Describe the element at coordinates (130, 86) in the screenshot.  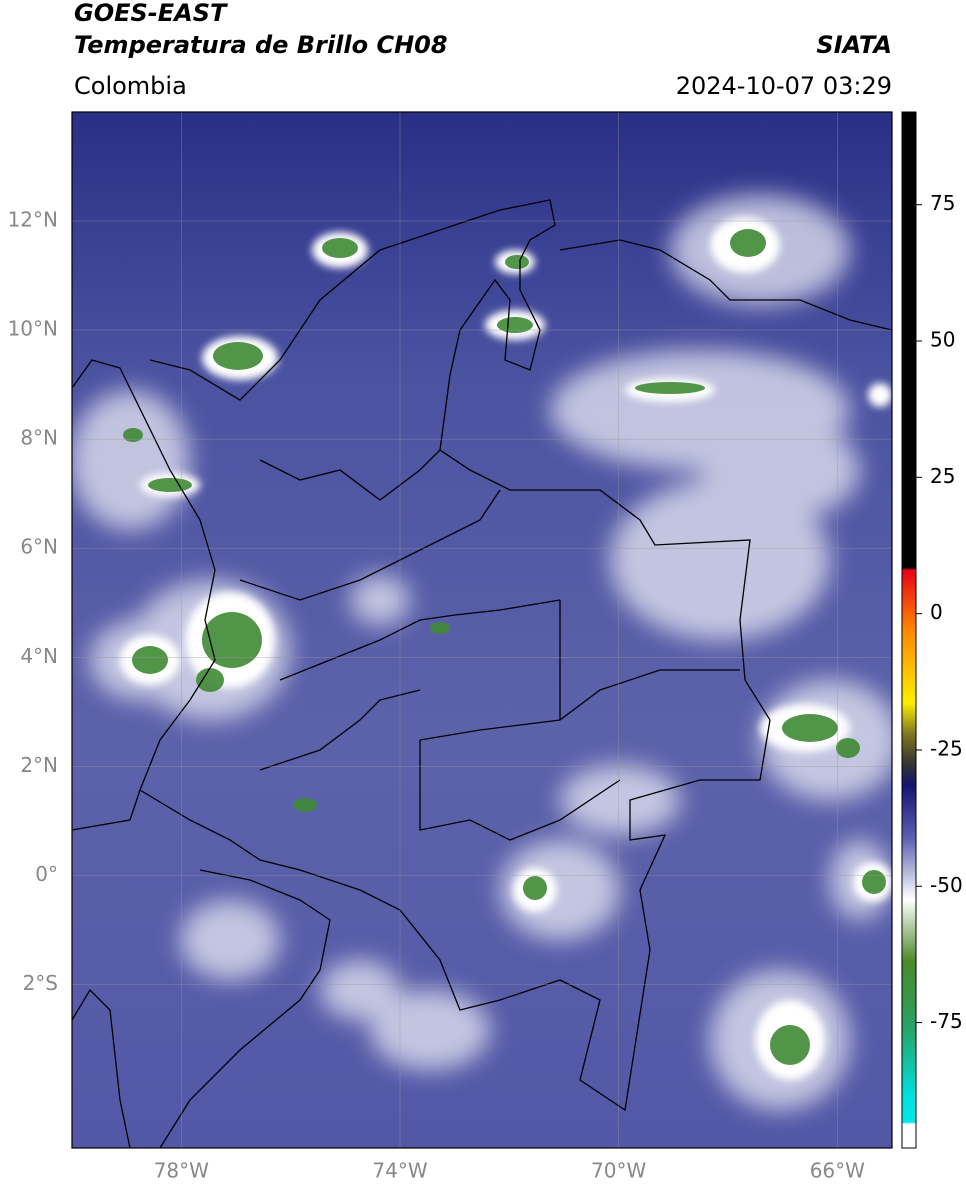
I see `region-label: Colombia` at that location.